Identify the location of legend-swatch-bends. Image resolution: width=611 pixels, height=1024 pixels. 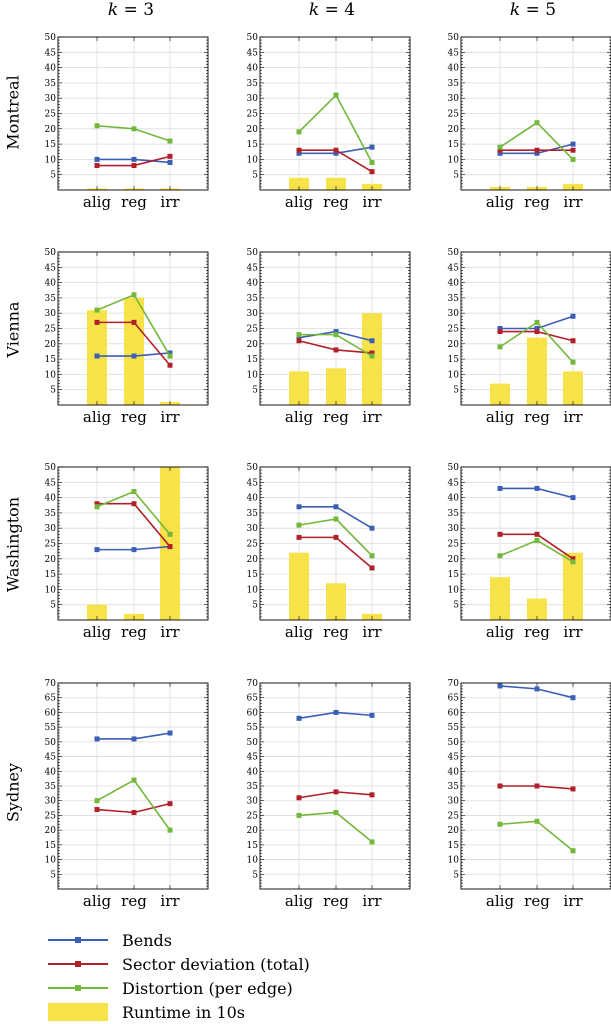
(78, 940).